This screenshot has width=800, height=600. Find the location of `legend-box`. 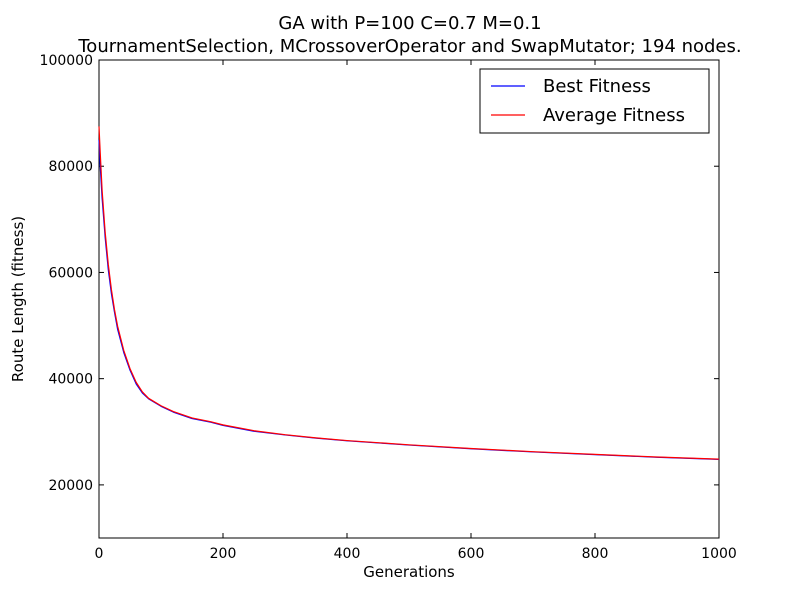

legend-box is located at coordinates (594, 101).